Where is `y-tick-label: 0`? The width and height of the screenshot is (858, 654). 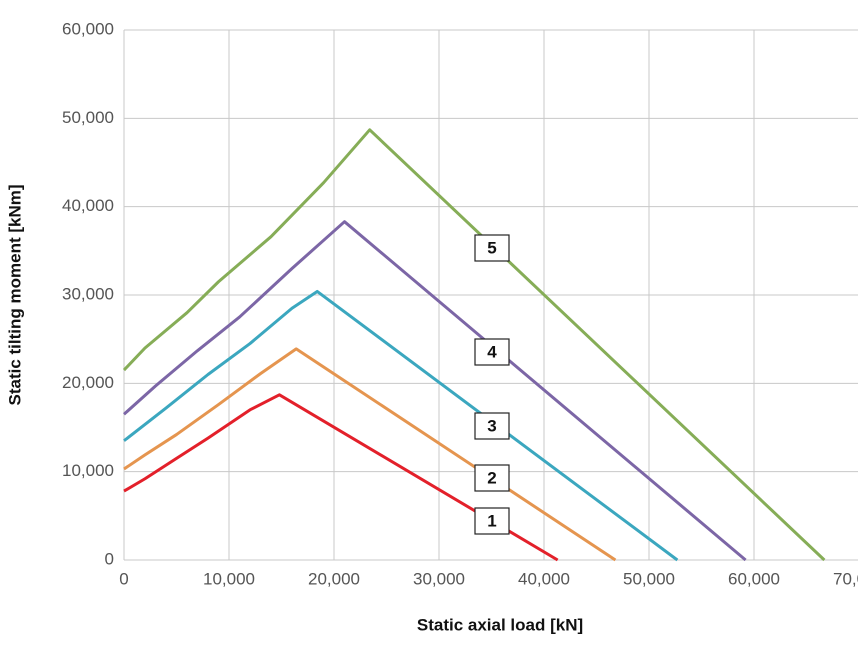
y-tick-label: 0 is located at coordinates (109, 558).